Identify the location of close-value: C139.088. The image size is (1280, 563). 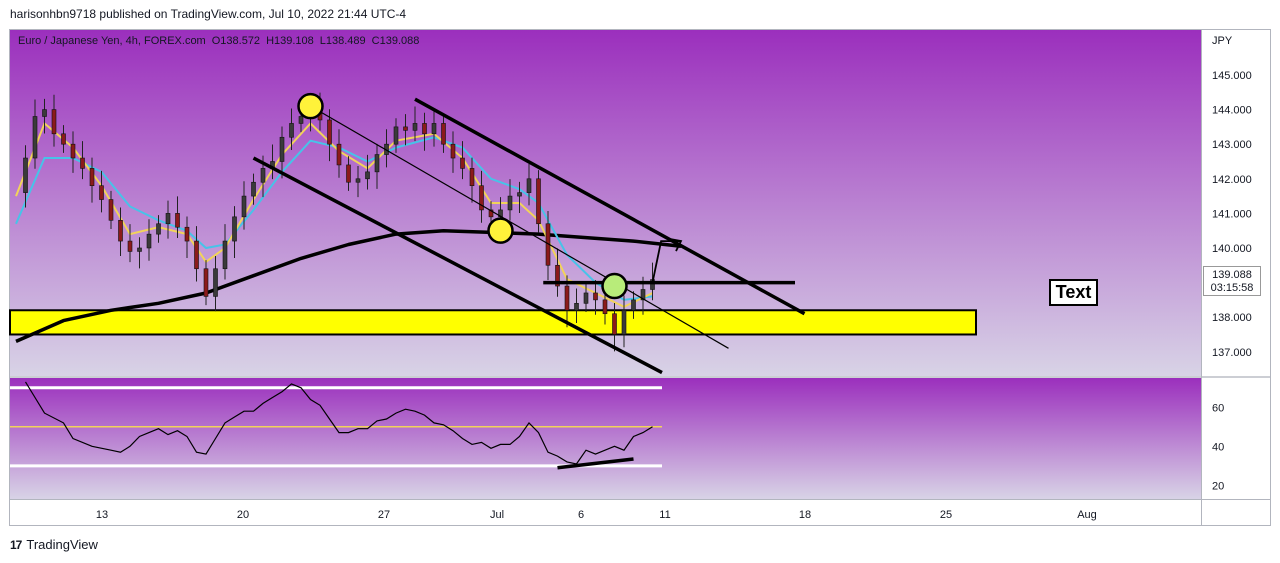
(395, 41).